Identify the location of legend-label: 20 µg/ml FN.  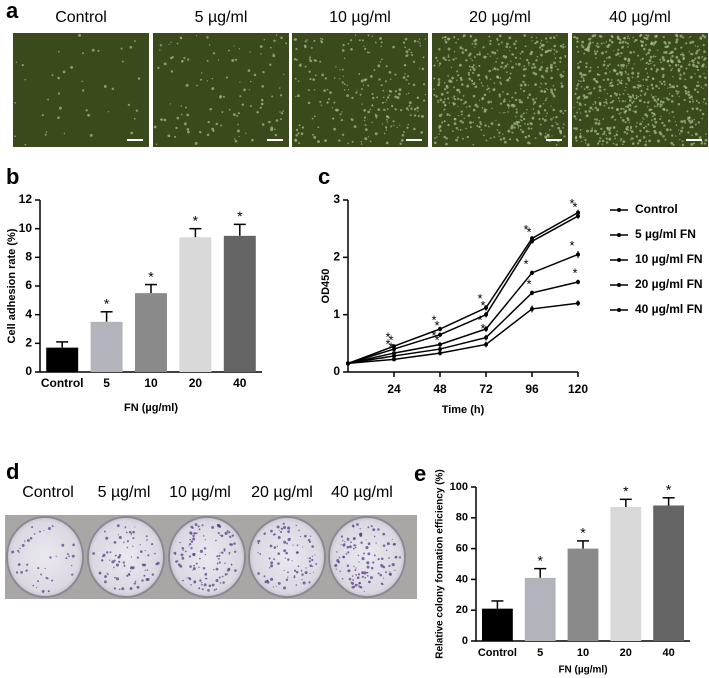
(669, 284).